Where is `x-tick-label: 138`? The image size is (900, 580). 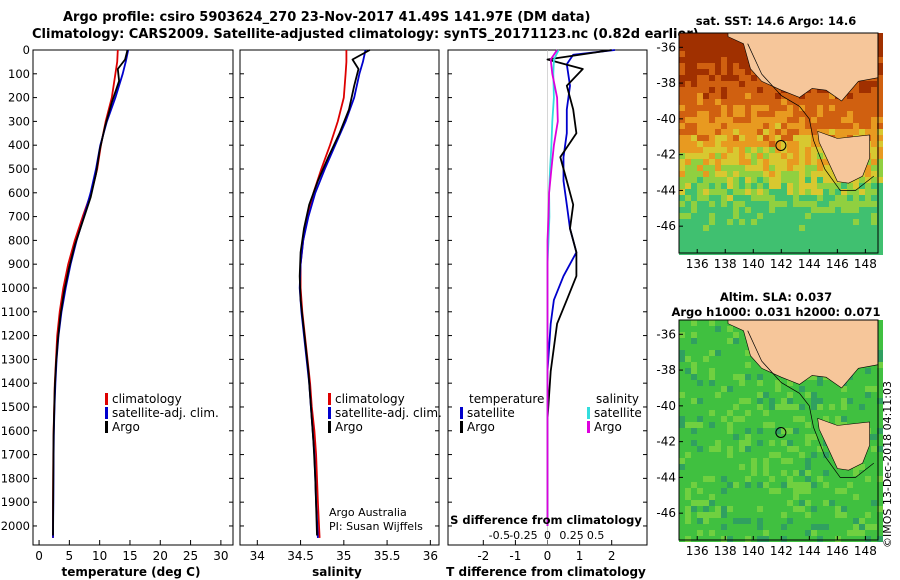 x-tick-label: 138 is located at coordinates (725, 551).